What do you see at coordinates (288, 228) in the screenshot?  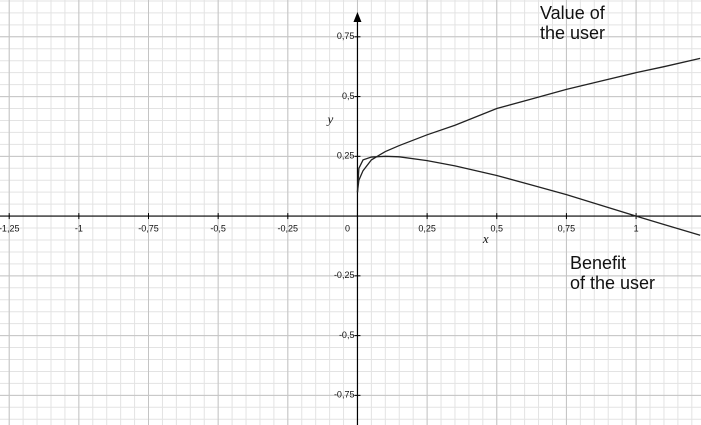 I see `x-tick-label: -0,25` at bounding box center [288, 228].